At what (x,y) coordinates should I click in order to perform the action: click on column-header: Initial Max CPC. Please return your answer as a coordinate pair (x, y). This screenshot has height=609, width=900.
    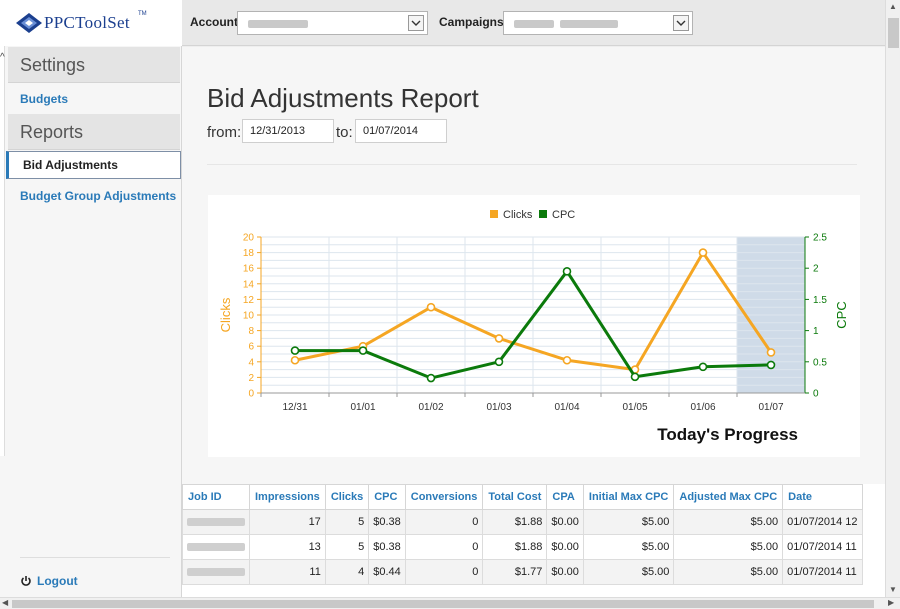
    Looking at the image, I should click on (628, 497).